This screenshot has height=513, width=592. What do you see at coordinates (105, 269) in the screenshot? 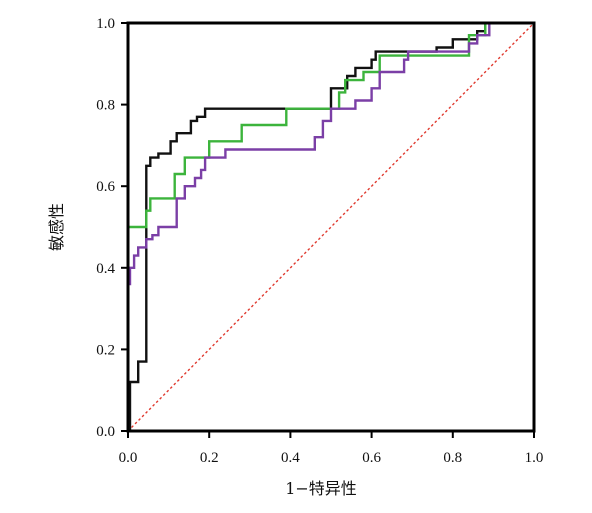
I see `y-tick-label: 0.4` at bounding box center [105, 269].